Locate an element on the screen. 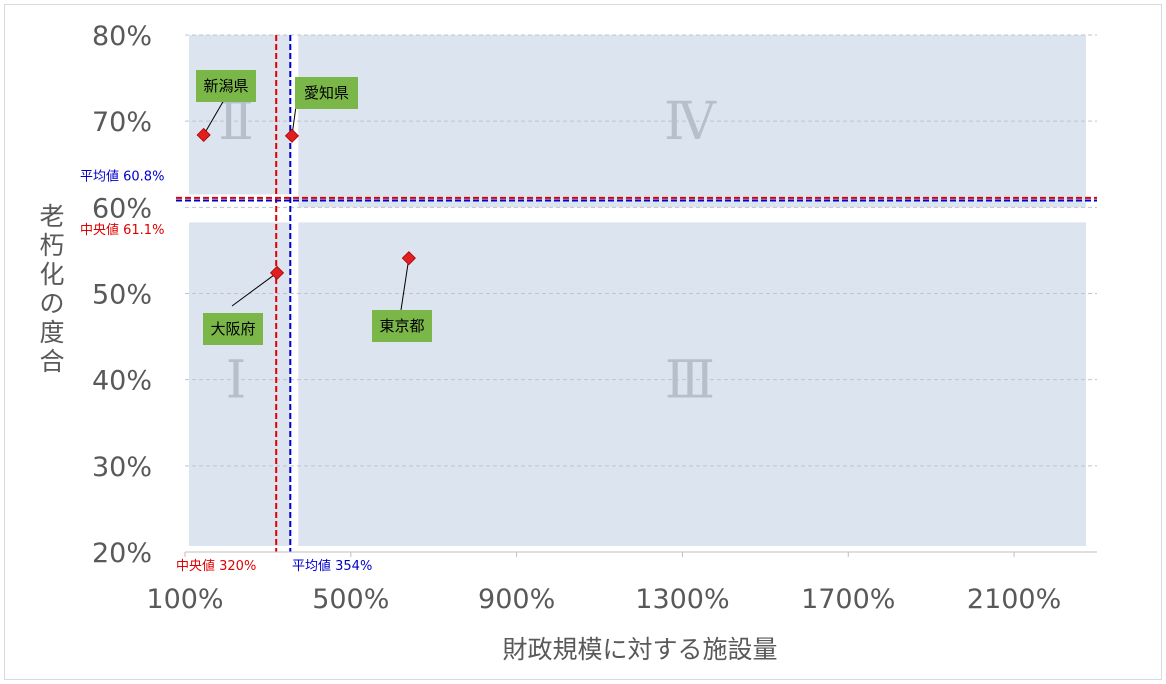 The width and height of the screenshot is (1166, 684). quadrant-label-3: Ⅲ is located at coordinates (690, 381).